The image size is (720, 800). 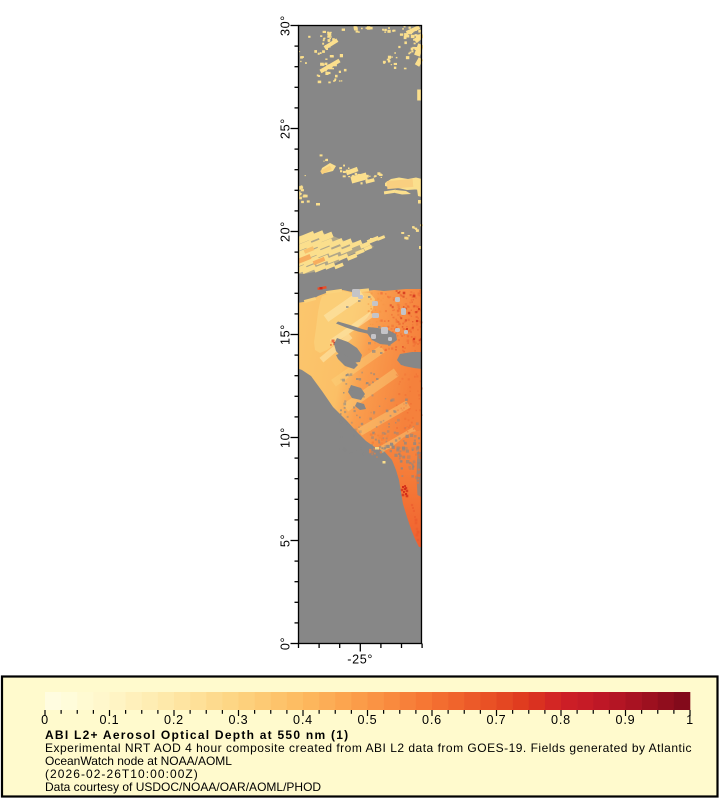 I want to click on svg-text: -25°, so click(x=360, y=660).